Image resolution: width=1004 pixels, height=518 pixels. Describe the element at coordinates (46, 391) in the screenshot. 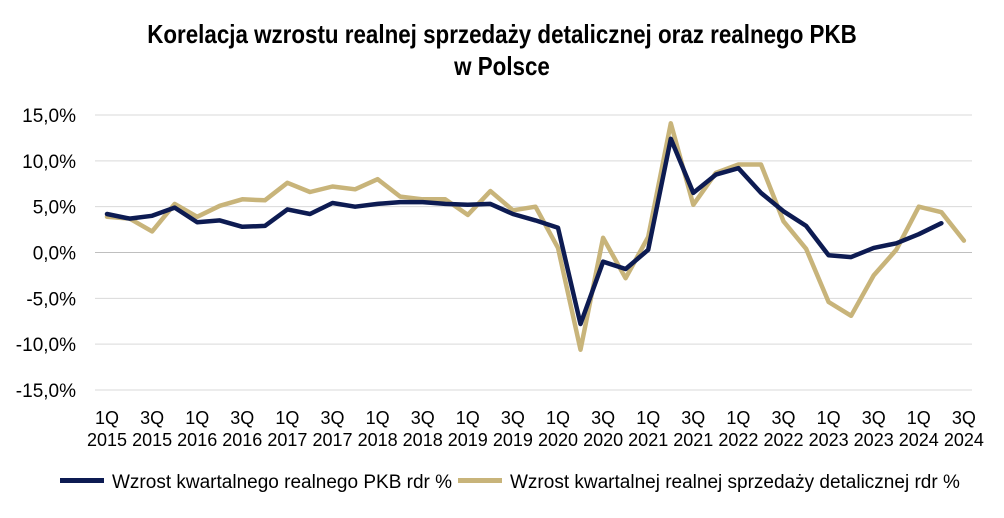

I see `y-tick-label: -15,0%` at that location.